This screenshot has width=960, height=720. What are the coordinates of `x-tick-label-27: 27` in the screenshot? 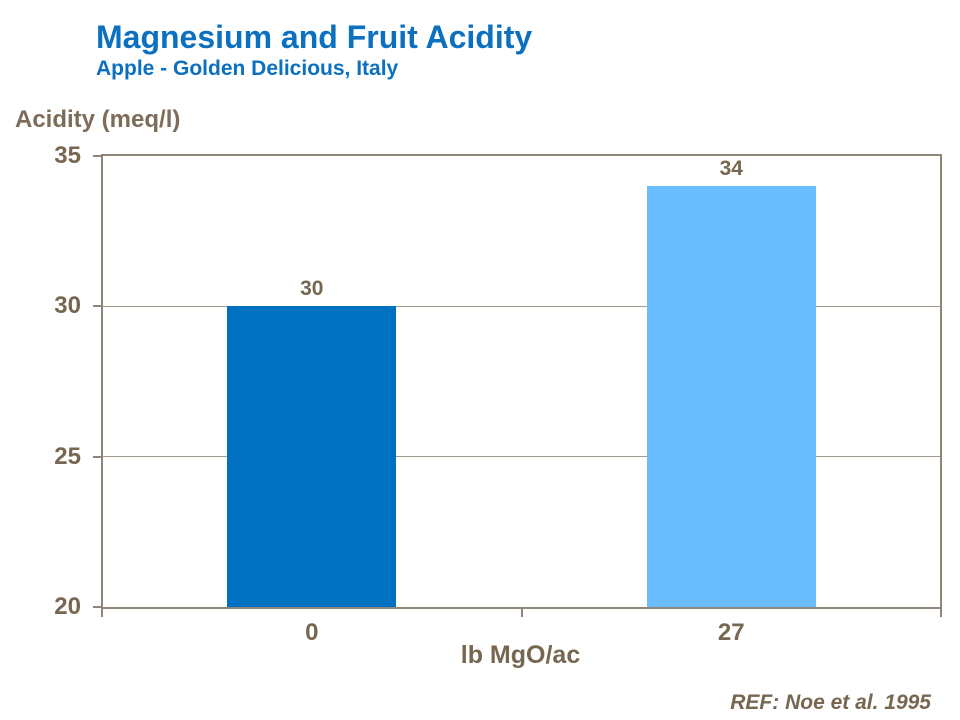 It's located at (731, 632).